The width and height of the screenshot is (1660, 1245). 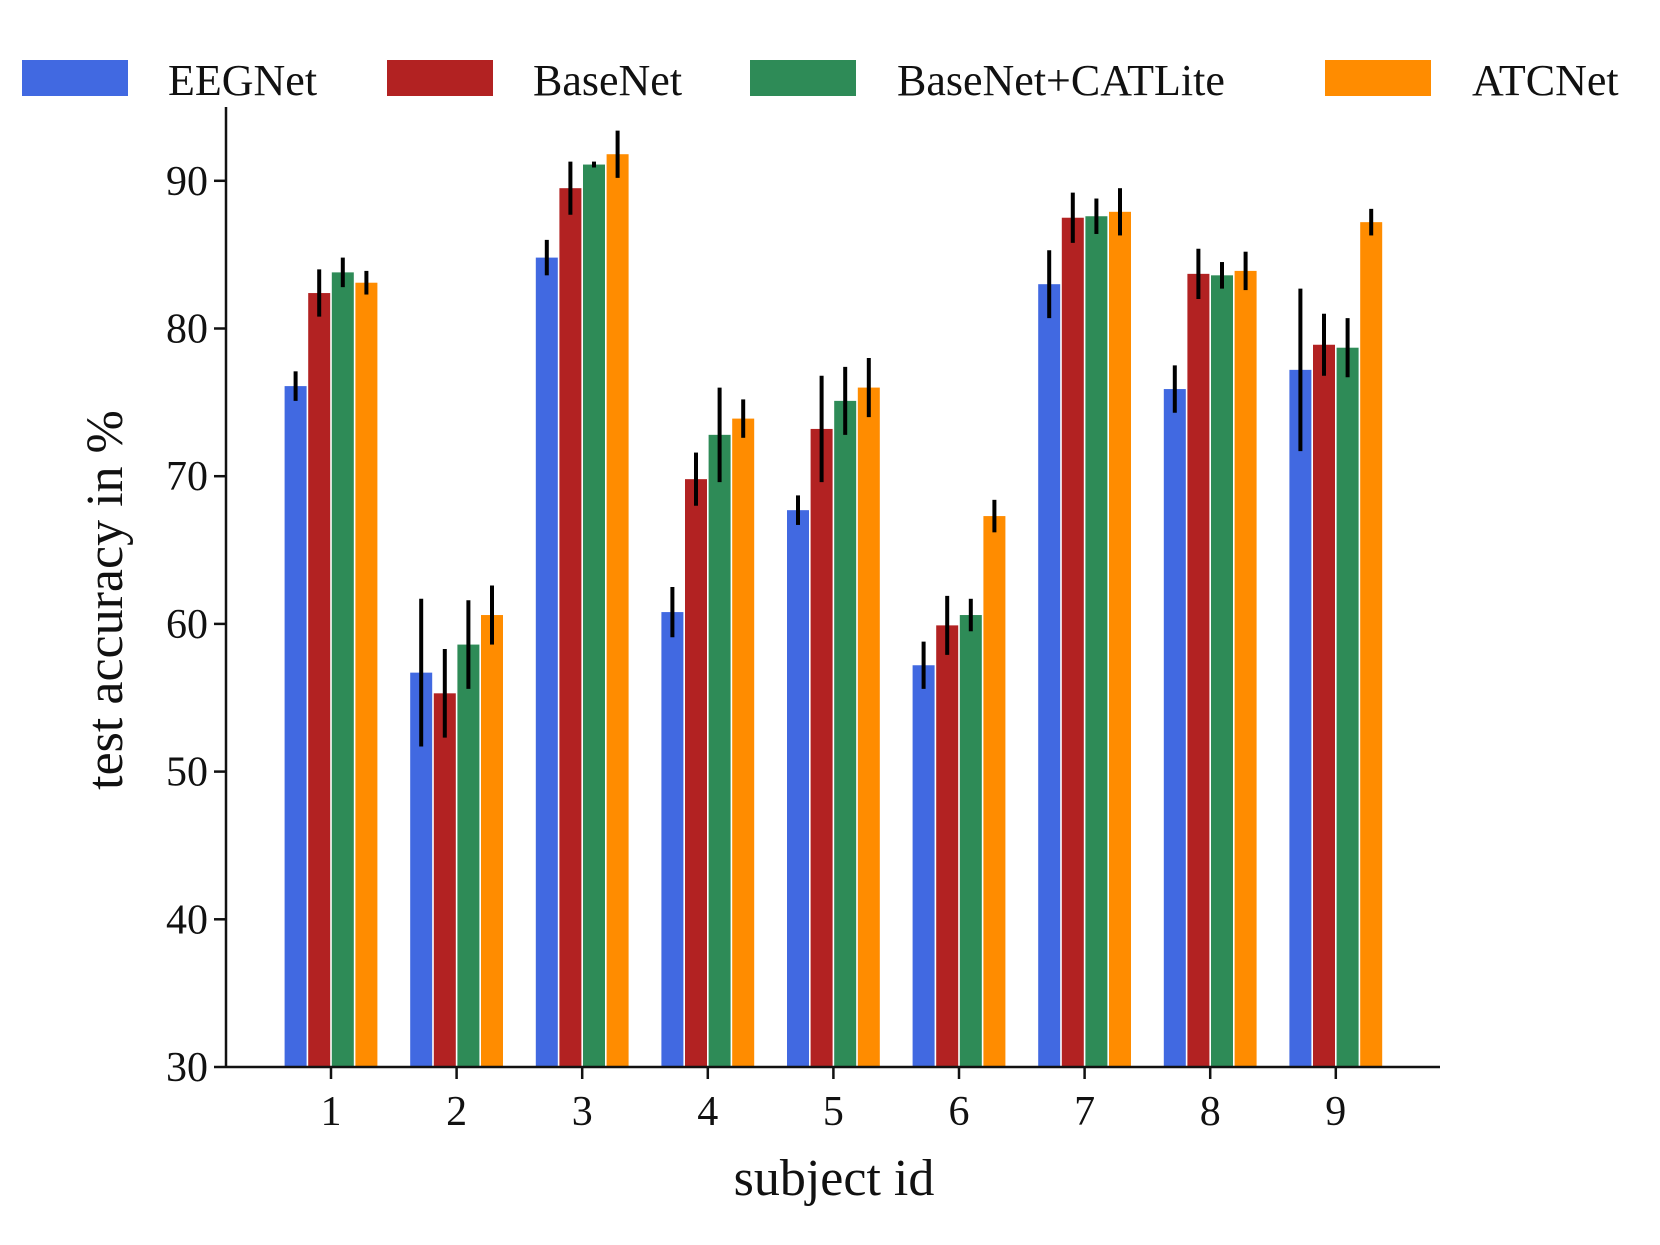 I want to click on y-tick-label: 40, so click(x=187, y=920).